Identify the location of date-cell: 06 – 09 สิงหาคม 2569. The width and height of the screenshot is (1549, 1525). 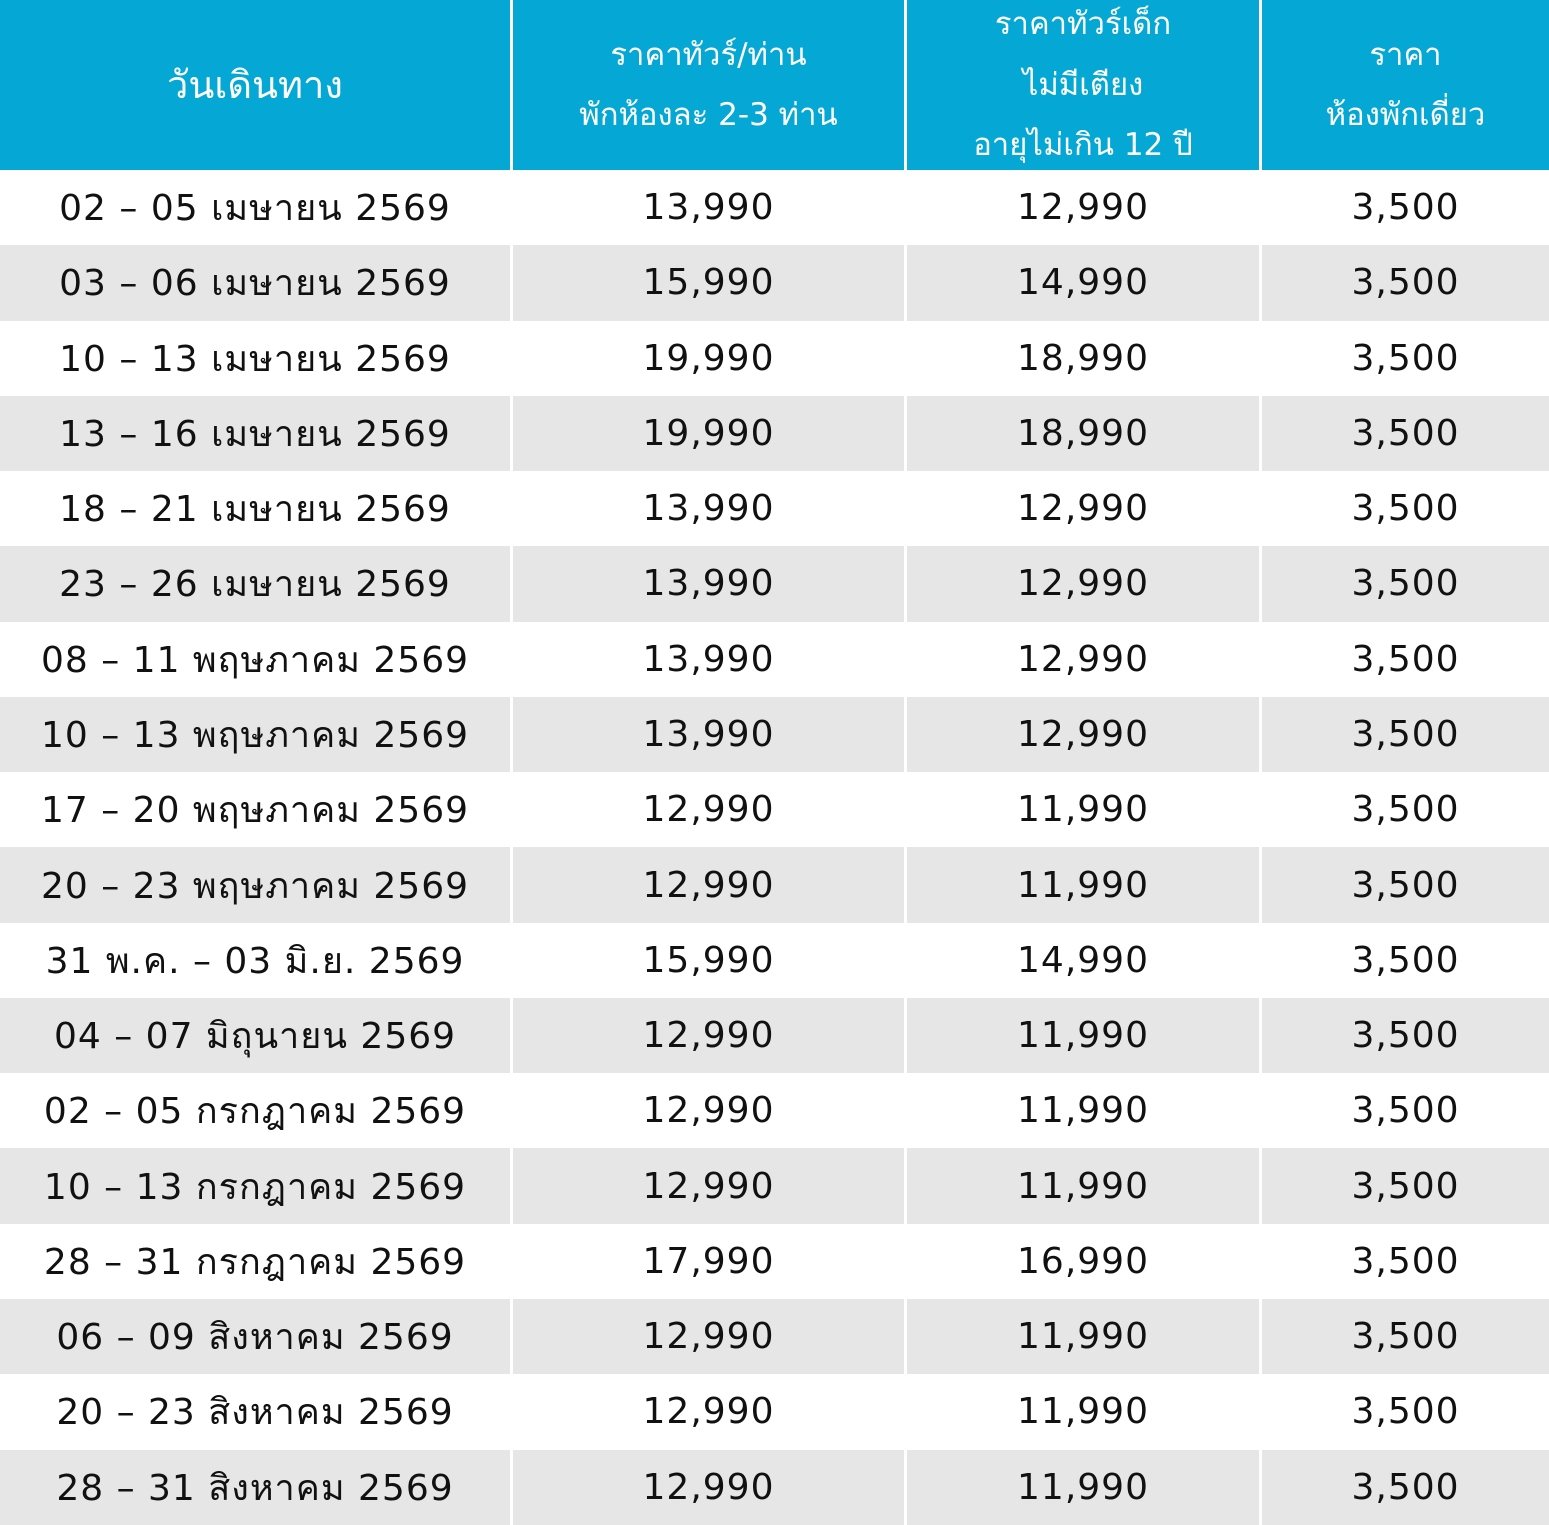
(255, 1336).